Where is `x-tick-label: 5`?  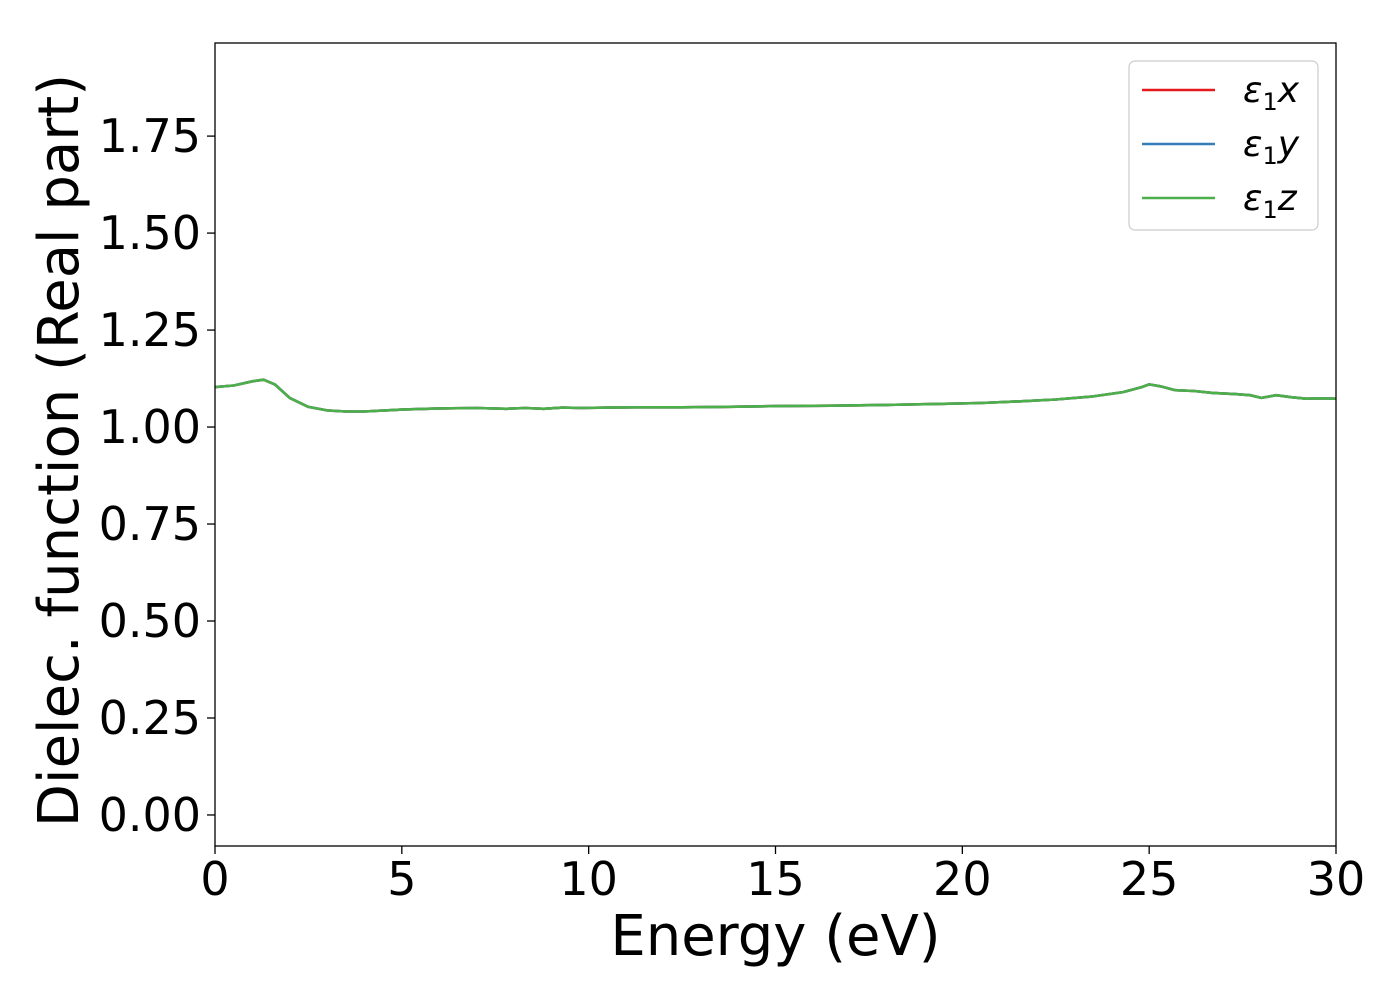 x-tick-label: 5 is located at coordinates (401, 879).